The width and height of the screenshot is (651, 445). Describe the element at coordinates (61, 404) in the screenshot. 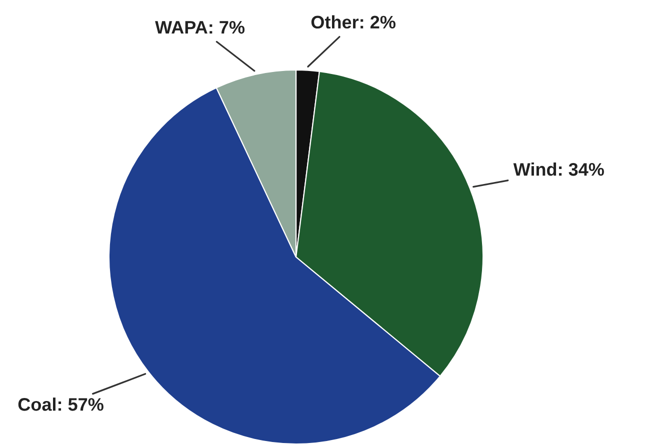

I see `slice-label: Coal: 57%` at that location.